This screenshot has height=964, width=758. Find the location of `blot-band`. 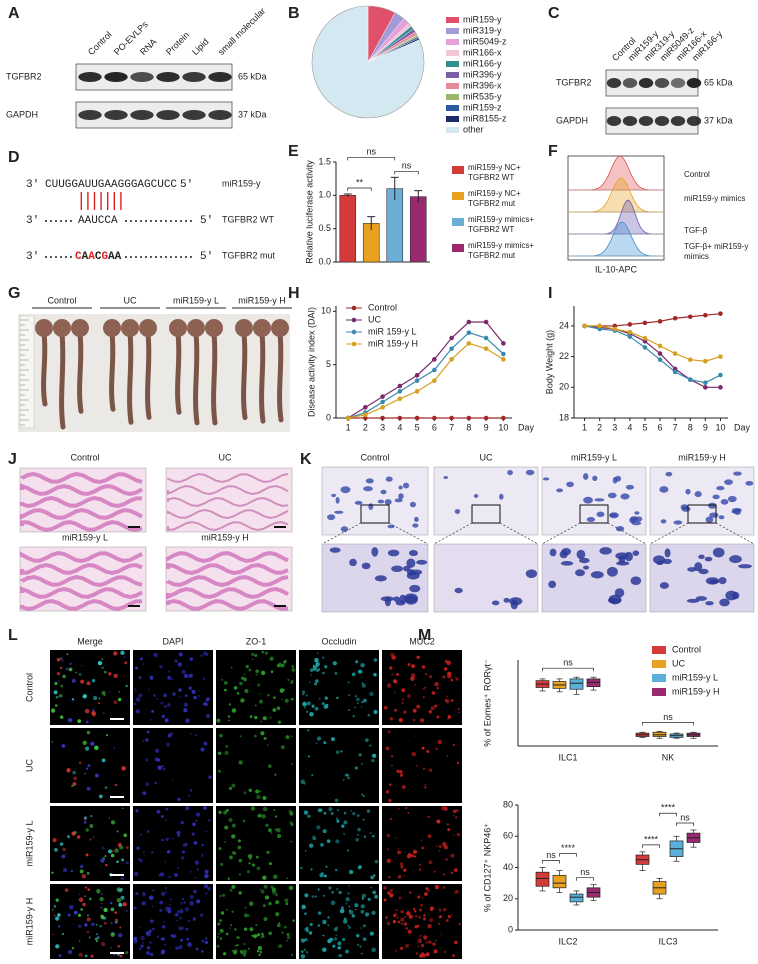

blot-band is located at coordinates (90, 115).